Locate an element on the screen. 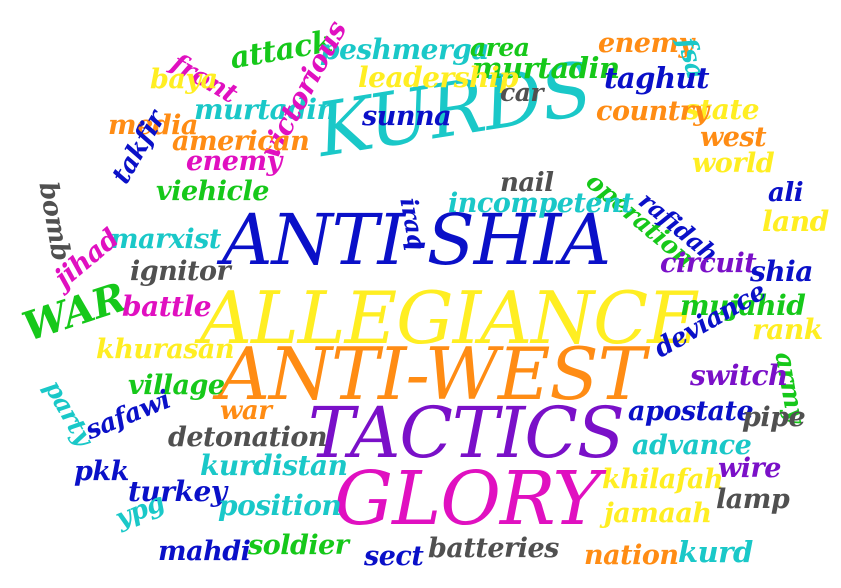 This screenshot has height=588, width=841. word-anti-west: ANTI-WEST is located at coordinates (432, 374).